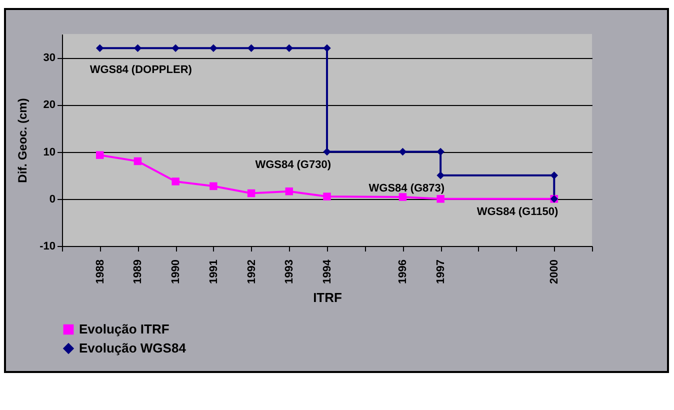 This screenshot has width=674, height=410. I want to click on x-tick-label: 1997, so click(441, 272).